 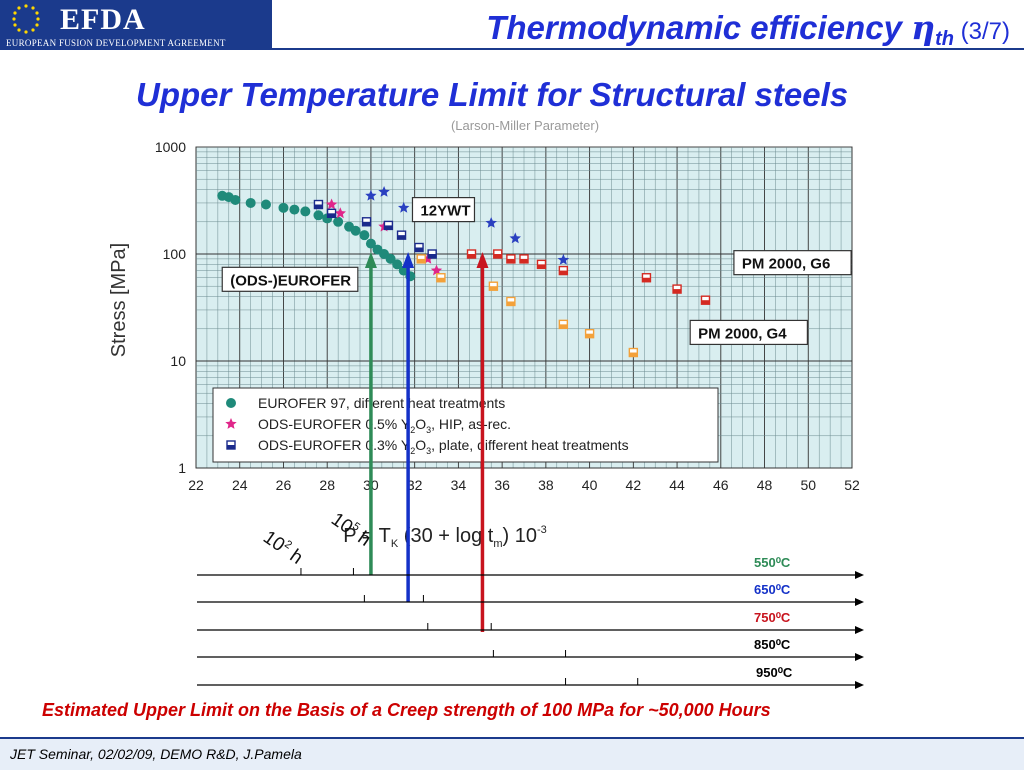 What do you see at coordinates (634, 485) in the screenshot?
I see `x-tick-label: 42` at bounding box center [634, 485].